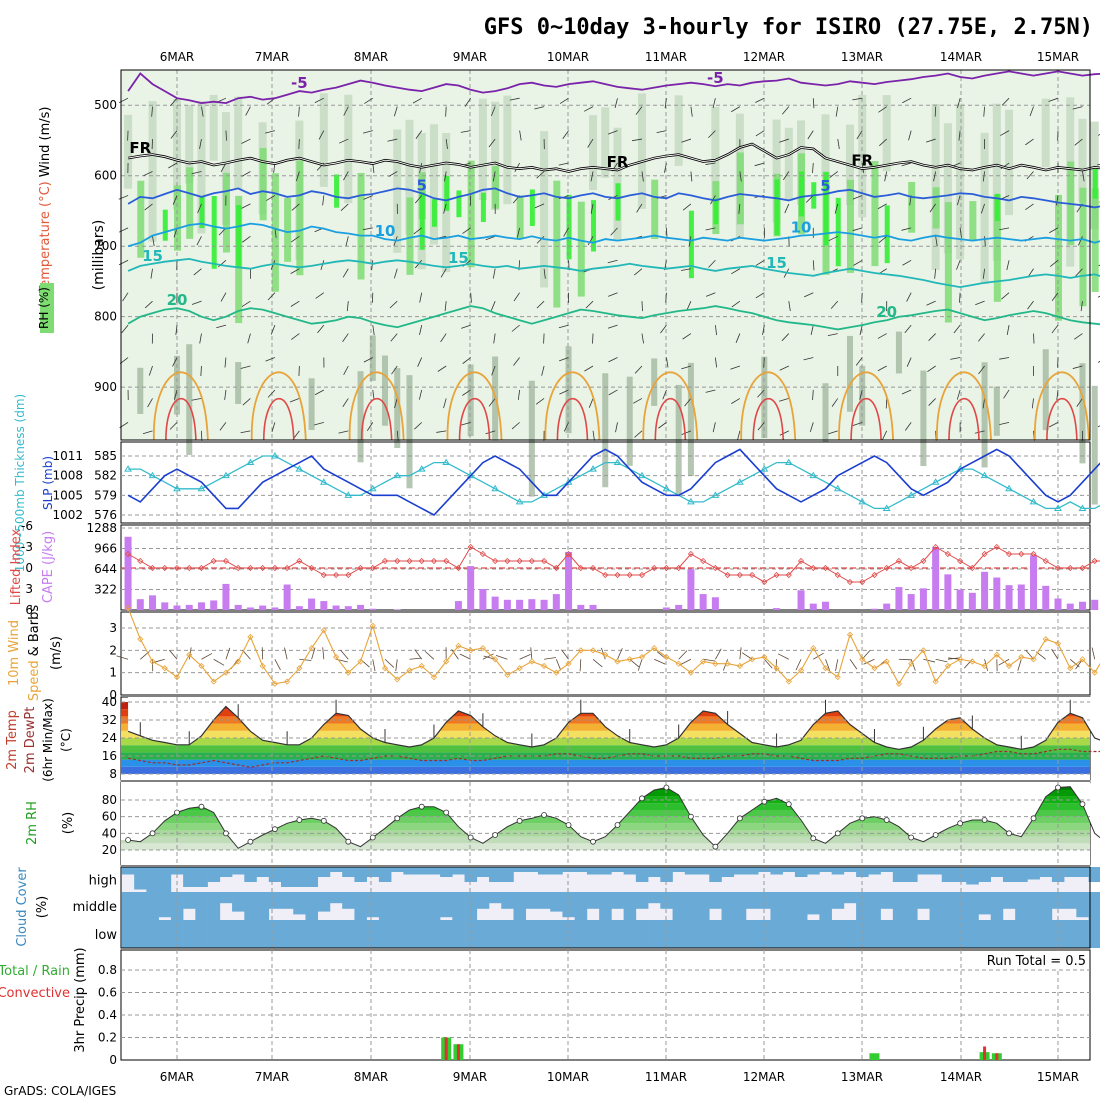  I want to click on top-date-label: 13MAR, so click(862, 57).